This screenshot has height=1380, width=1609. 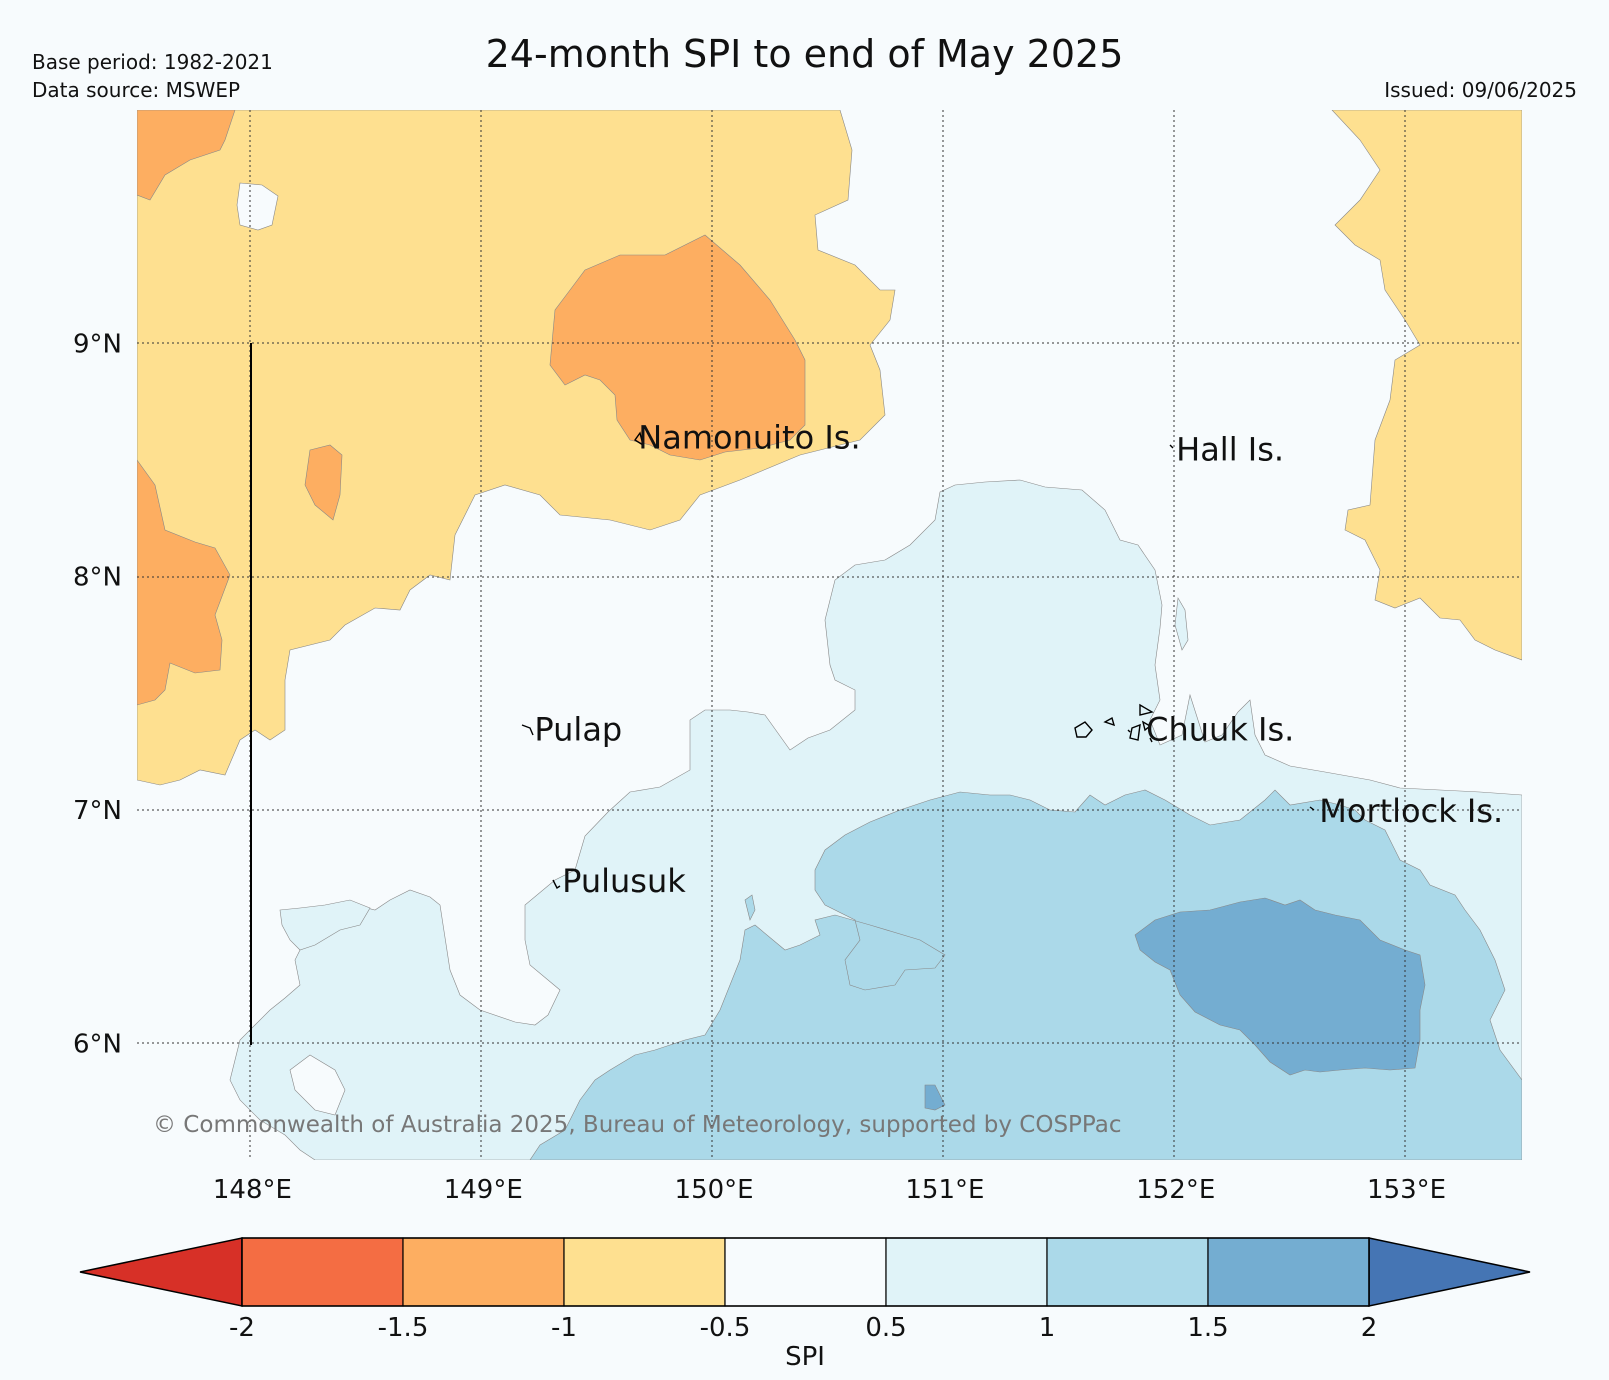 I want to click on colorbar-tick-label: -1.5, so click(x=403, y=1328).